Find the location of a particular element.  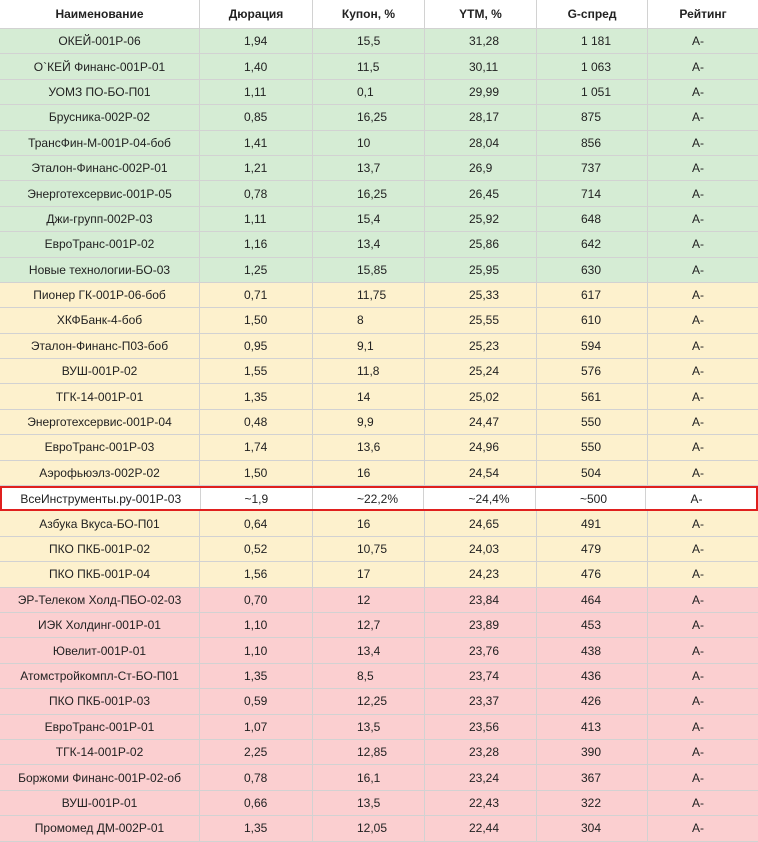

table-cell: Пионер ГК-001Р-06-боб is located at coordinates (100, 295).